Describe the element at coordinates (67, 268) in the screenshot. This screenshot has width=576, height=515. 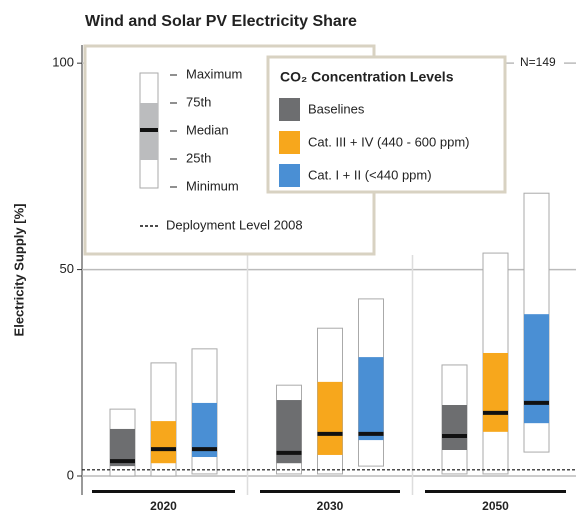
I see `y-tick-label: 50` at that location.